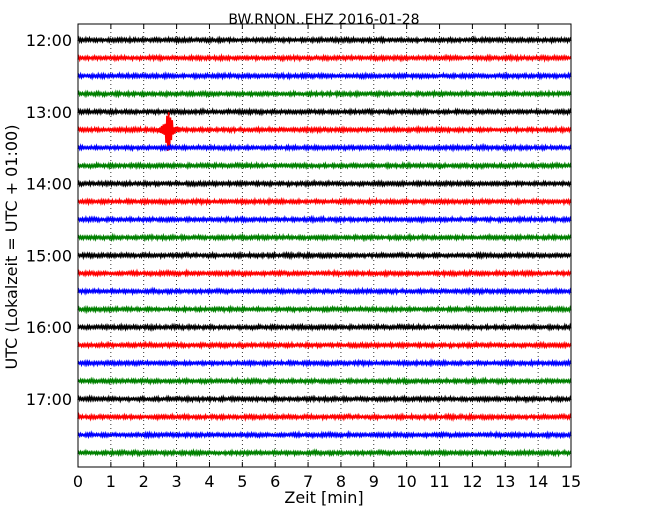  I want to click on x-tick-label: 3, so click(177, 481).